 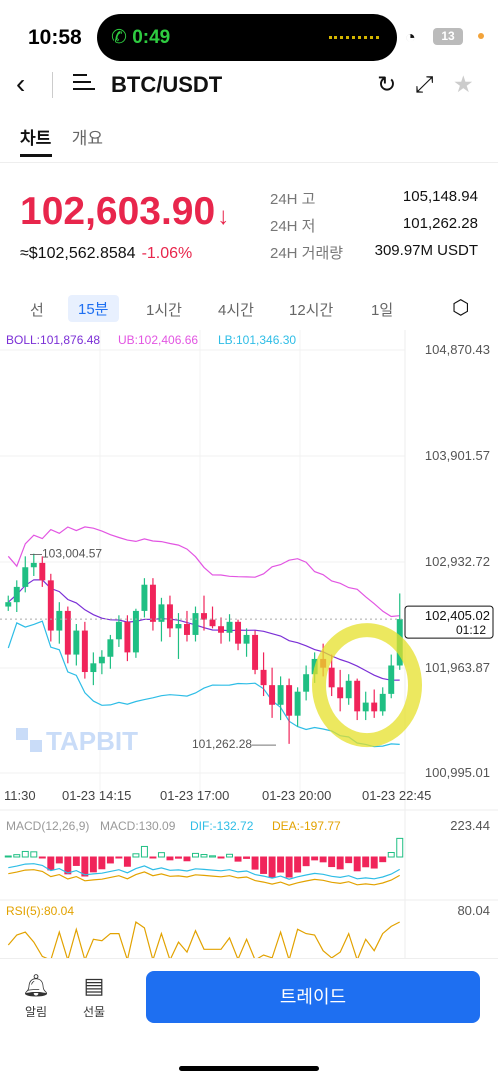 I want to click on tab-overview: 개요, so click(x=87, y=138).